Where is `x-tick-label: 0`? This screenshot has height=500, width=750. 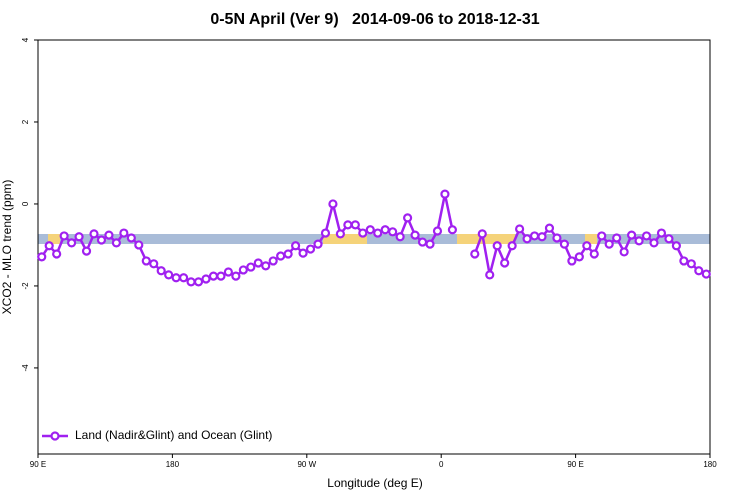 x-tick-label: 0 is located at coordinates (441, 464).